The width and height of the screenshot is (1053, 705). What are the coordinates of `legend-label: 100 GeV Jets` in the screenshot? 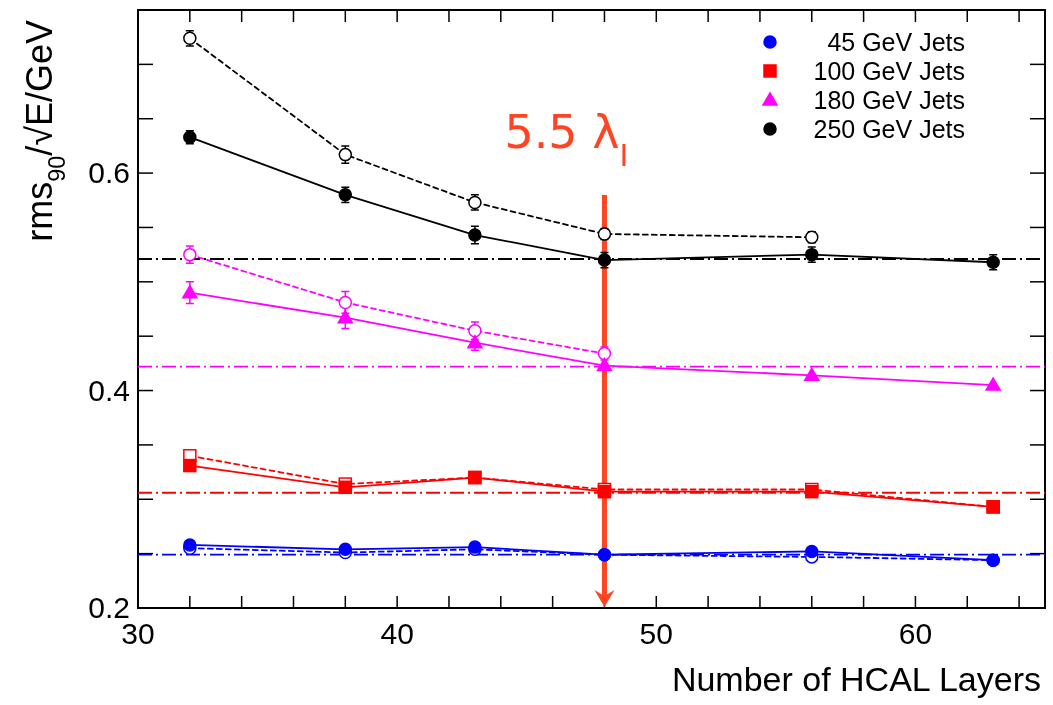 It's located at (889, 71).